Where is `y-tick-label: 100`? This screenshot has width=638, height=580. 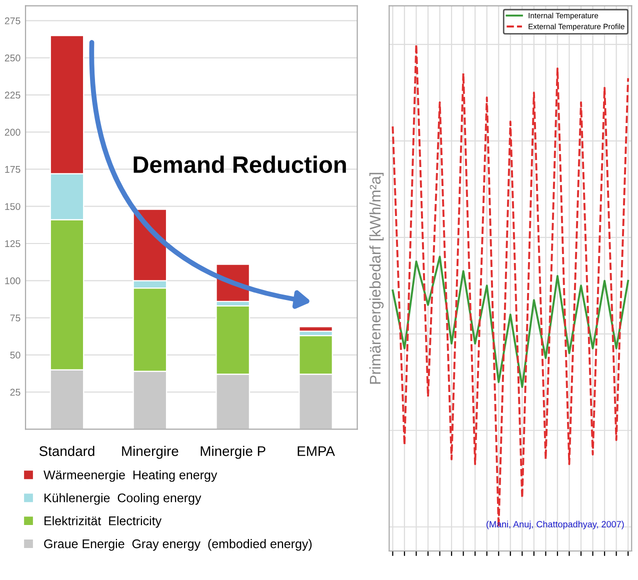
y-tick-label: 100 is located at coordinates (12, 280).